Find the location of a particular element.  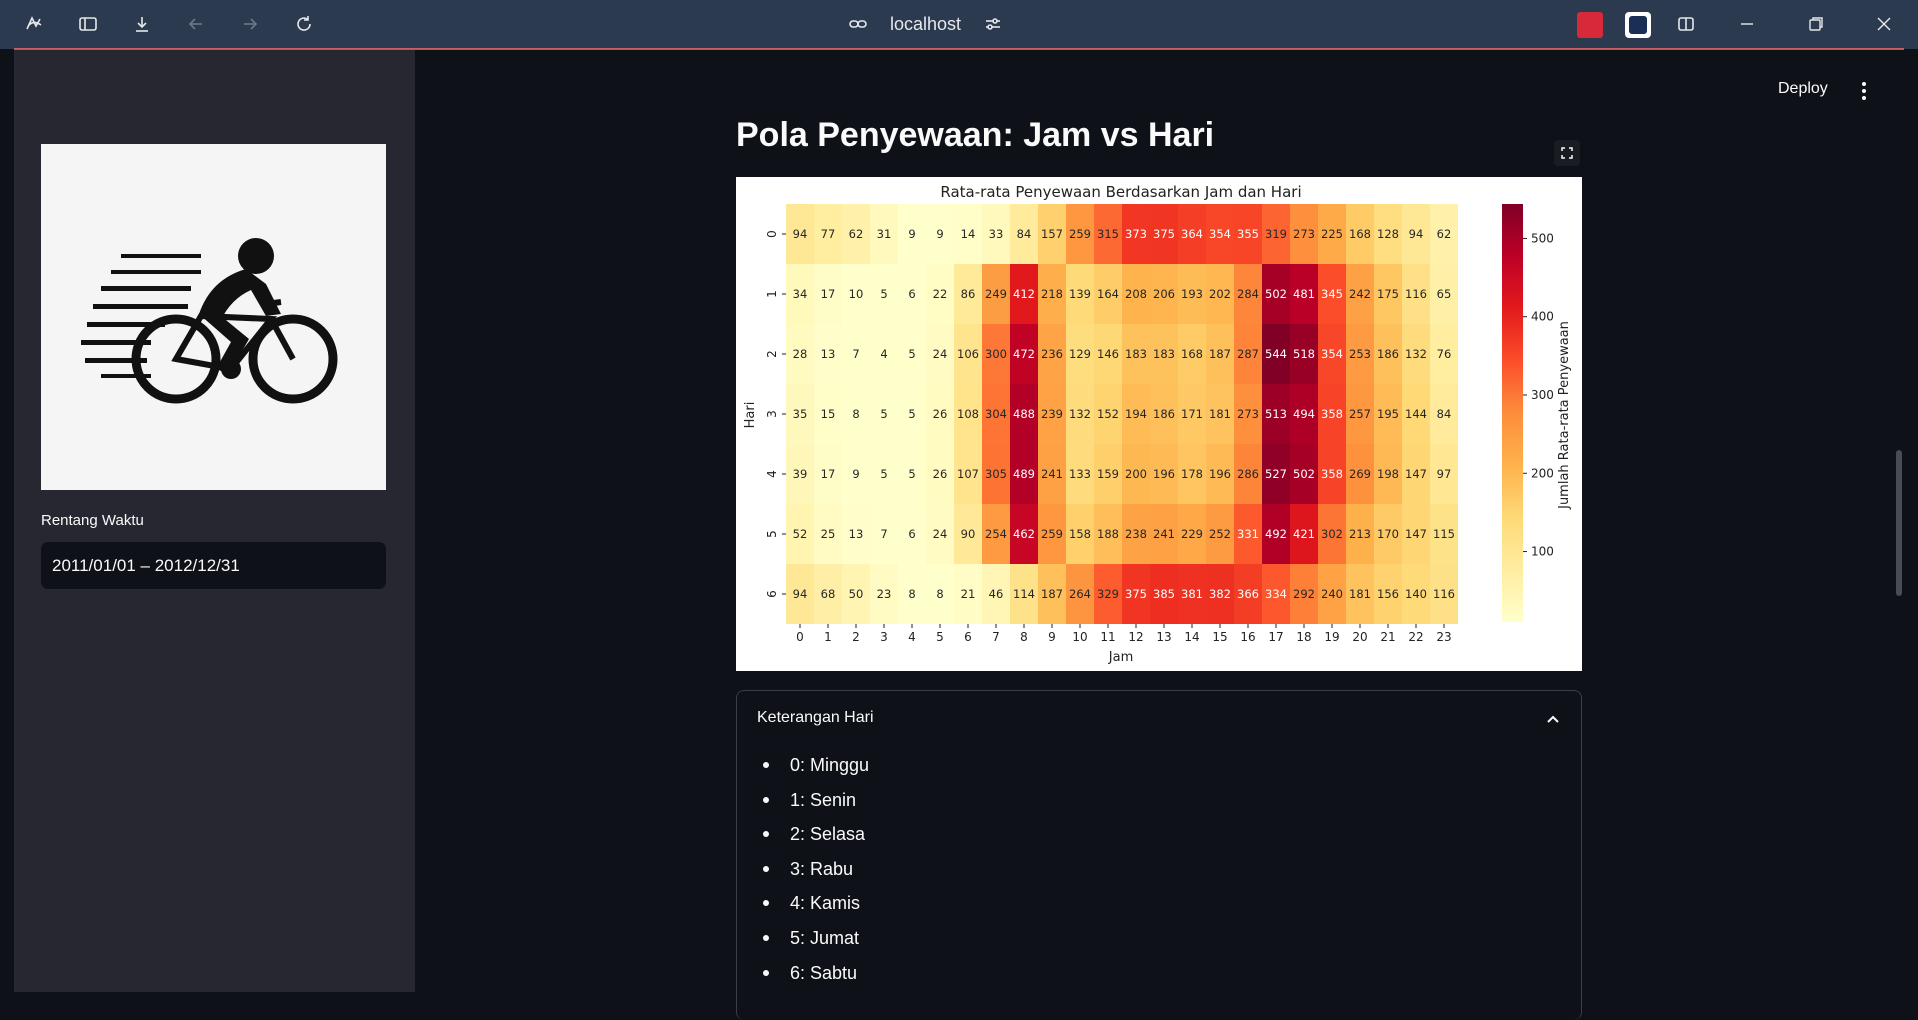

cell-value-label: 17 is located at coordinates (828, 474).